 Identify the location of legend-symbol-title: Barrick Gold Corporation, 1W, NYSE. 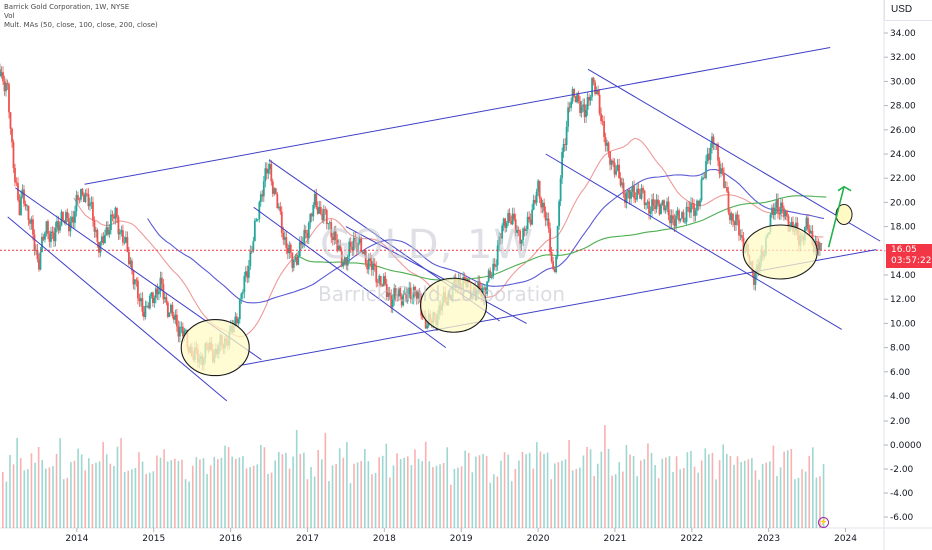
(67, 7).